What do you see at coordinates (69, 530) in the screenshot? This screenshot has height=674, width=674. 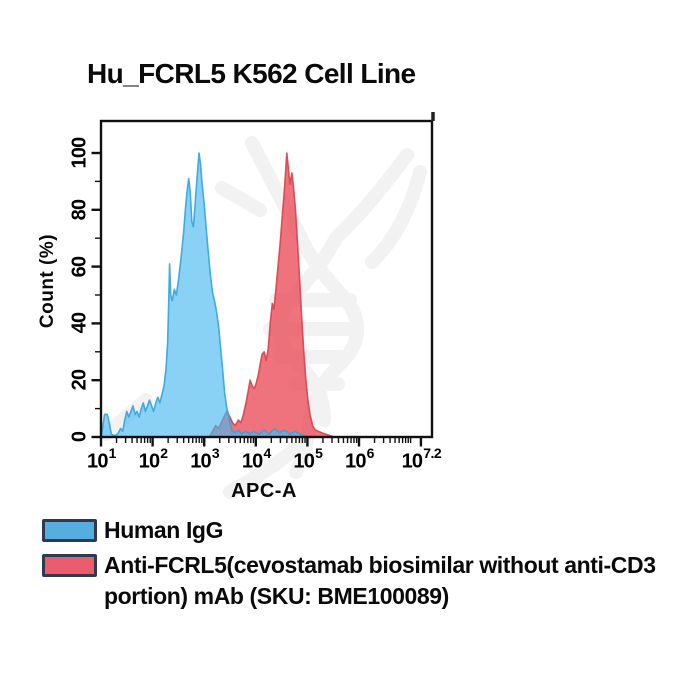 I see `legend-swatch-human-igg` at bounding box center [69, 530].